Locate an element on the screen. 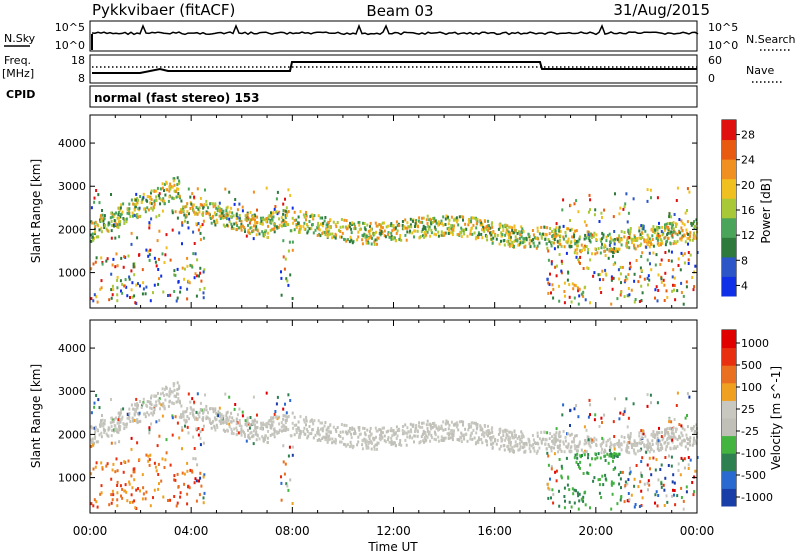 Image resolution: width=800 pixels, height=554 pixels. colorbar-tick-label: 12 is located at coordinates (748, 235).